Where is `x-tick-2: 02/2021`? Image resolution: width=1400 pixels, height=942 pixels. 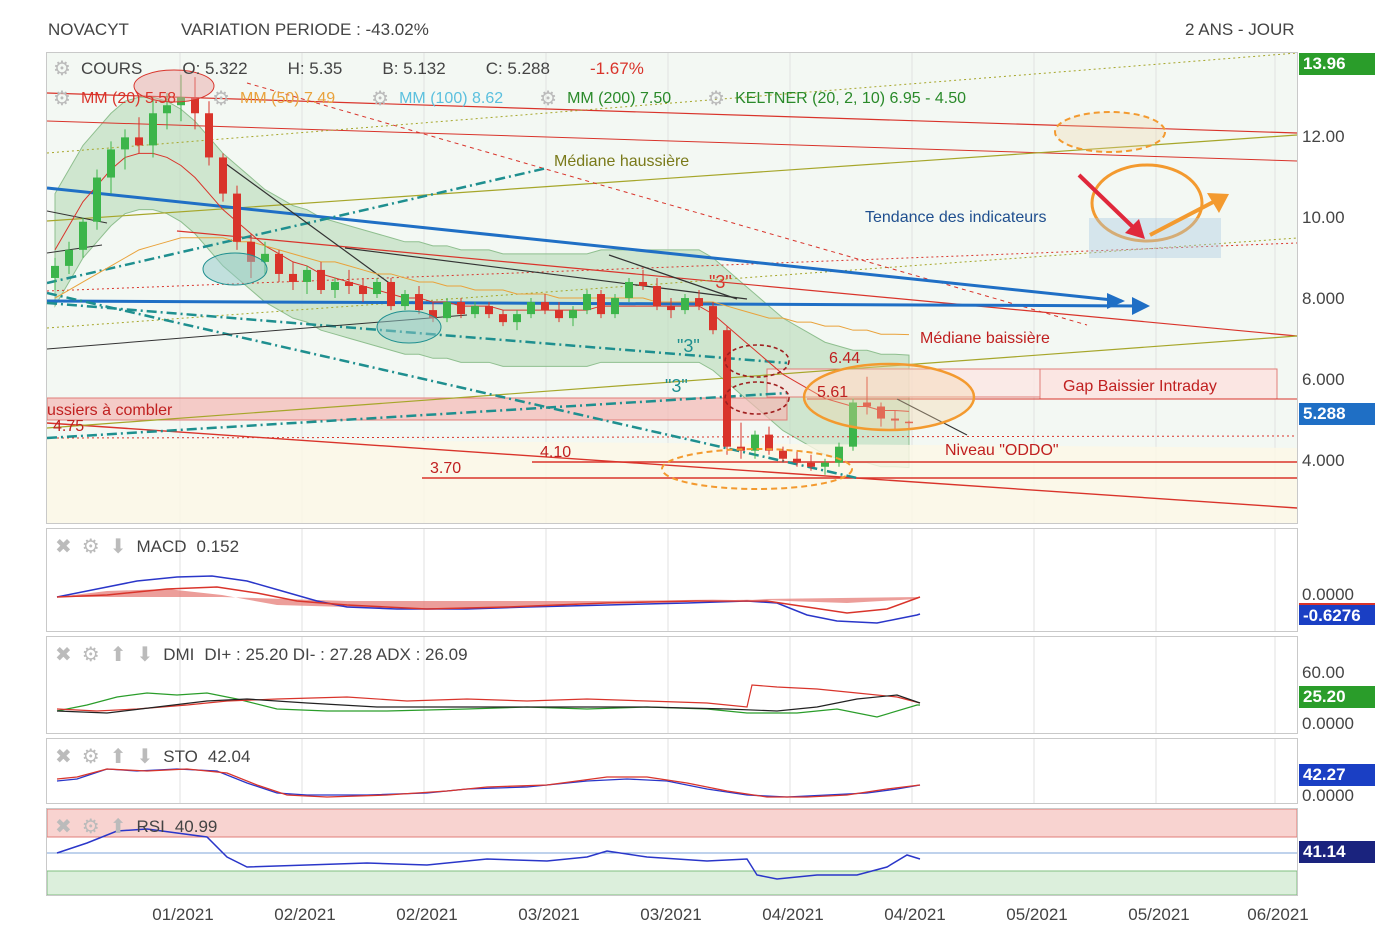 x-tick-2: 02/2021 is located at coordinates (427, 914).